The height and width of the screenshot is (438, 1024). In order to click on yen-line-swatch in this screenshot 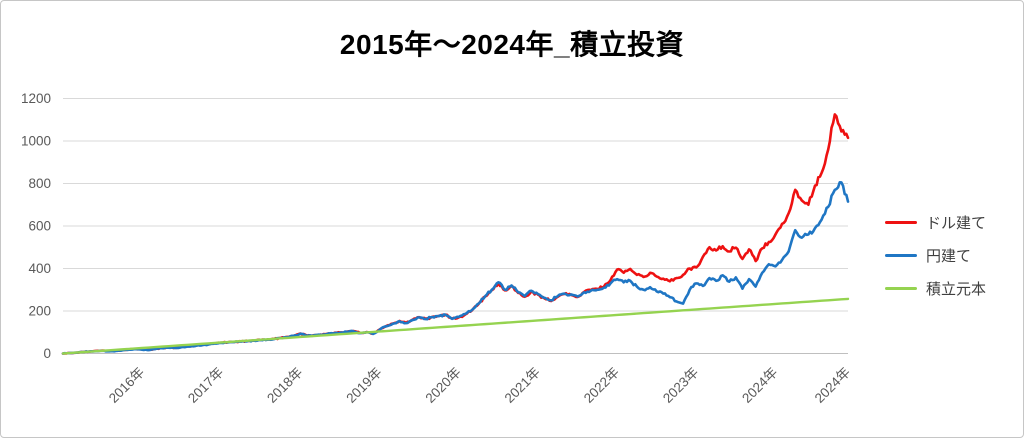, I will do `click(901, 255)`.